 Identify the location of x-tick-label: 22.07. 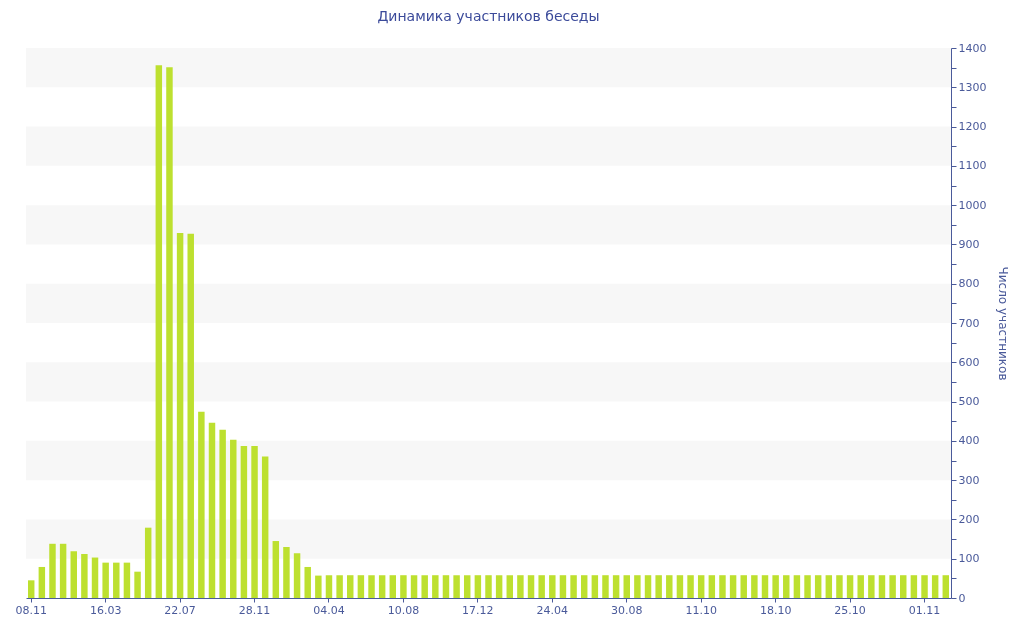
(180, 610).